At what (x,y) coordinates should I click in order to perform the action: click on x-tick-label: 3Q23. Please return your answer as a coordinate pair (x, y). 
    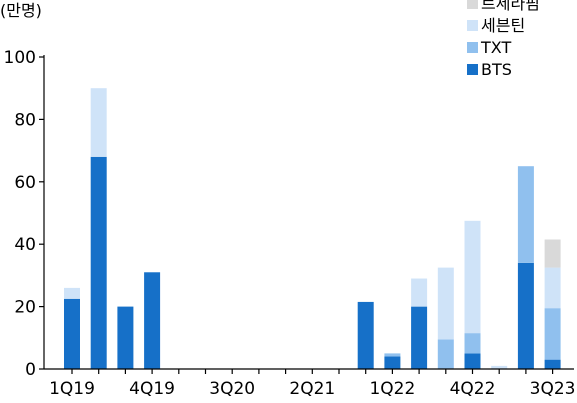
    Looking at the image, I should click on (553, 389).